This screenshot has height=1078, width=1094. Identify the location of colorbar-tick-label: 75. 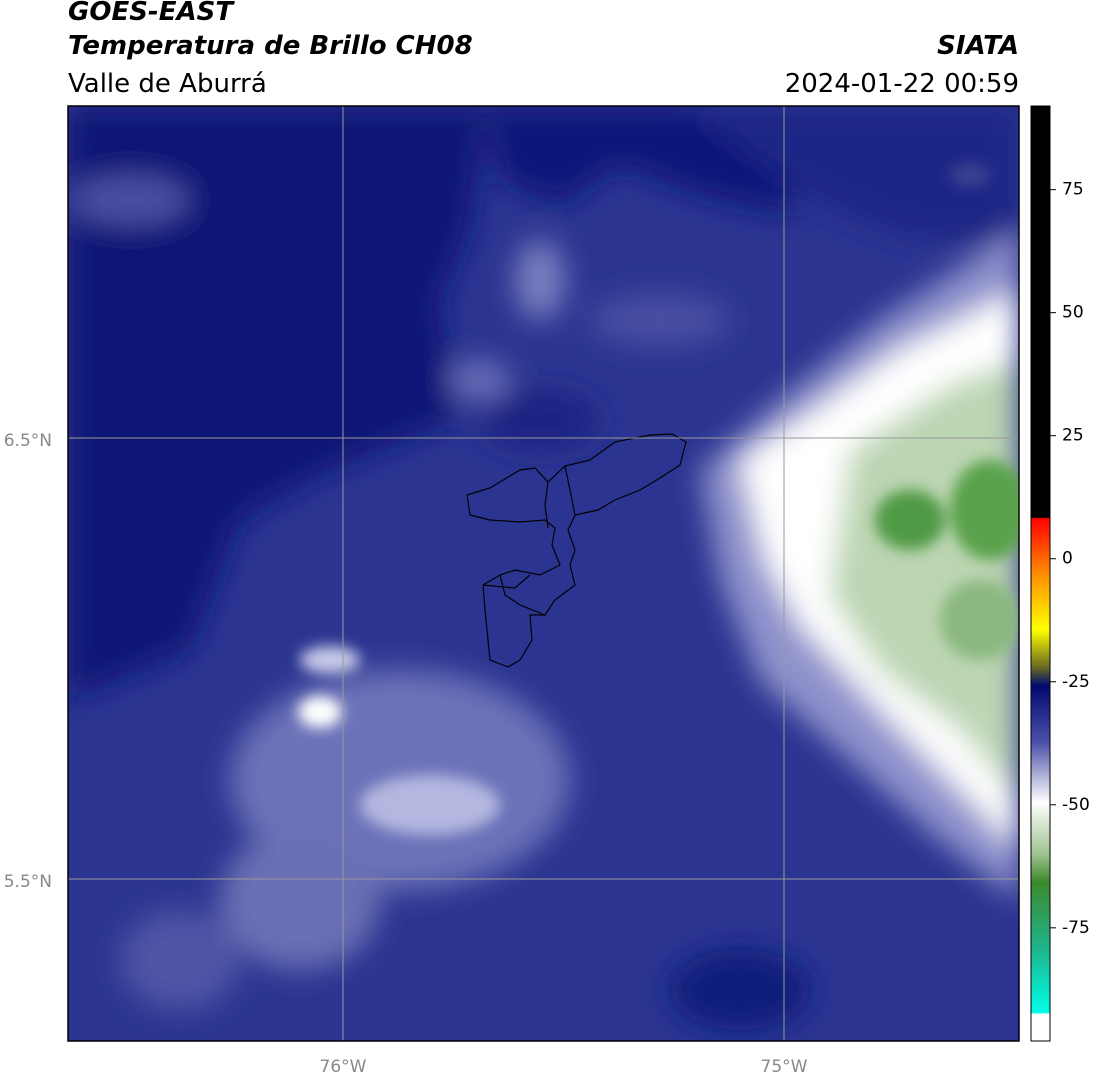
(1073, 190).